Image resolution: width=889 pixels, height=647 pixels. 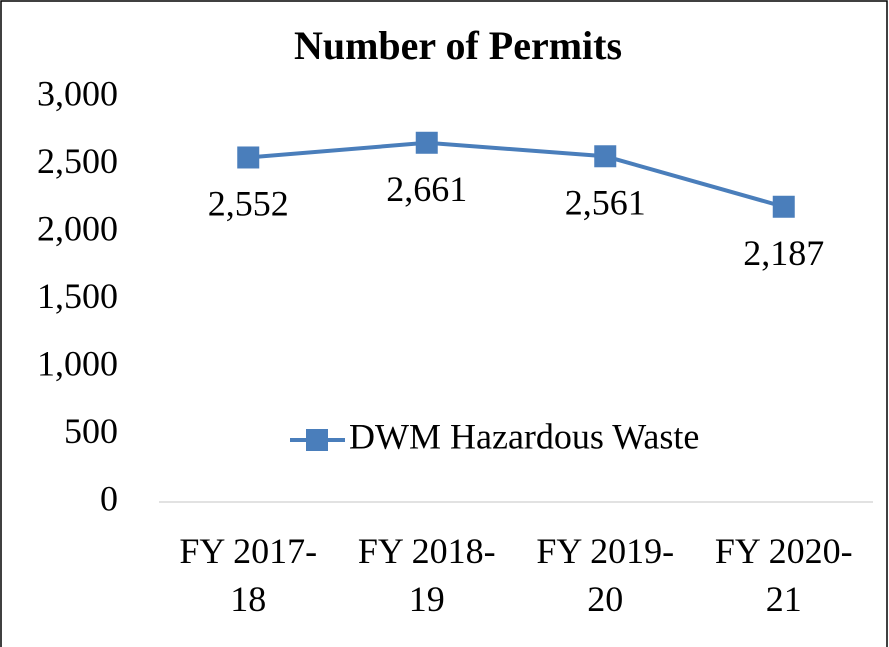 What do you see at coordinates (784, 575) in the screenshot?
I see `x-tick-label: FY 2020-21` at bounding box center [784, 575].